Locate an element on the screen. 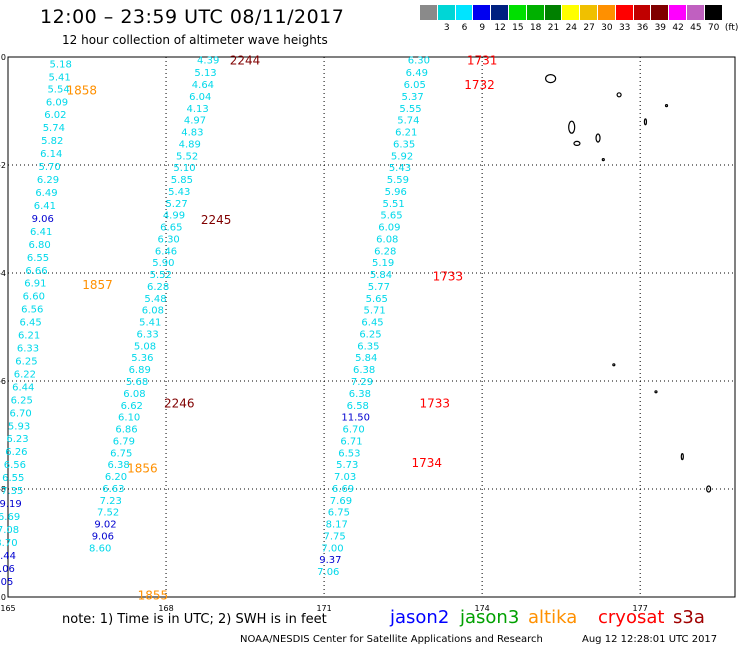 This screenshot has height=650, width=740. wave-height-label: 5.59 is located at coordinates (398, 180).